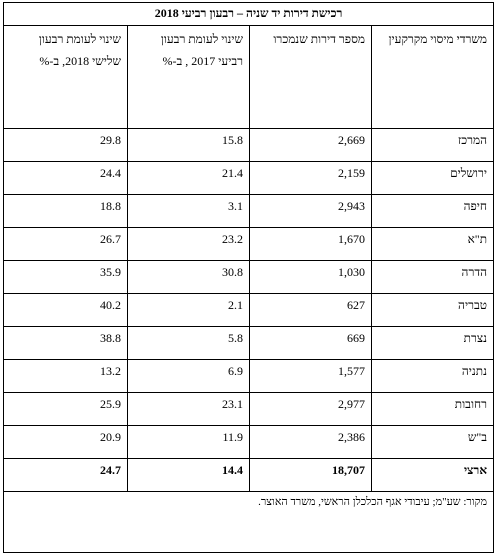 Image resolution: width=497 pixels, height=553 pixels. I want to click on data-row: ת"א 1,670 23.2 26.7, so click(248, 244).